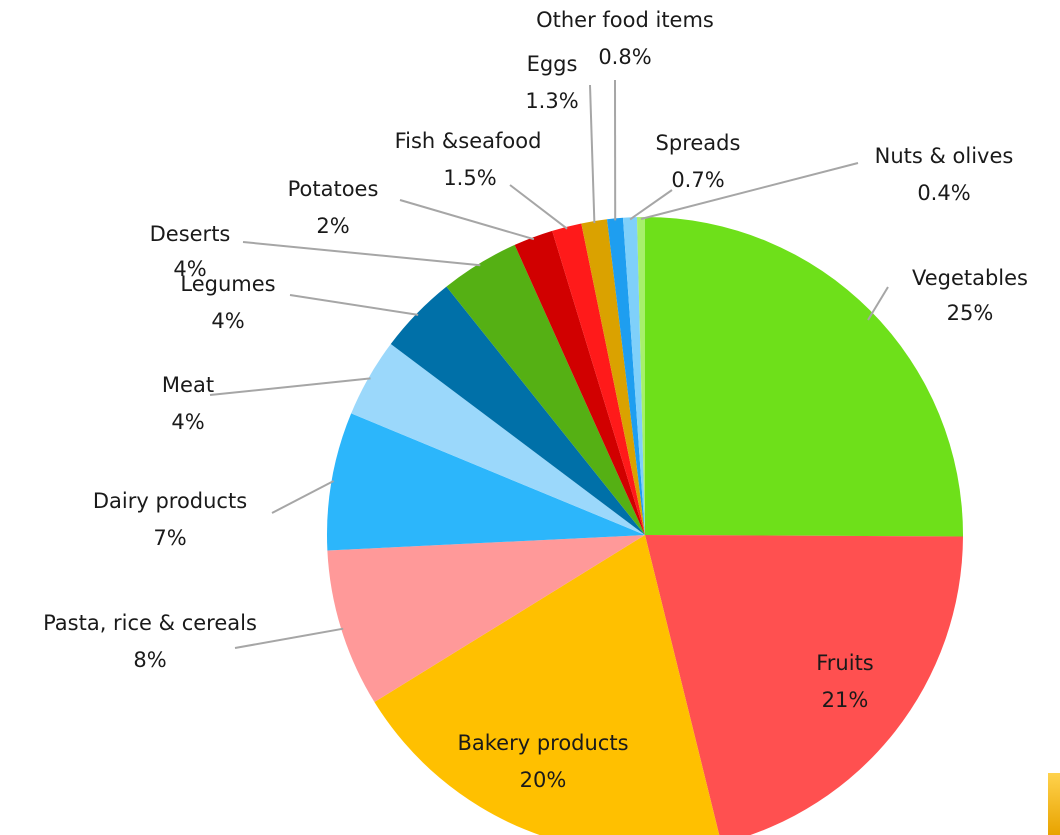 The height and width of the screenshot is (835, 1060). What do you see at coordinates (804, 685) in the screenshot?
I see `pie-slice-fruits` at bounding box center [804, 685].